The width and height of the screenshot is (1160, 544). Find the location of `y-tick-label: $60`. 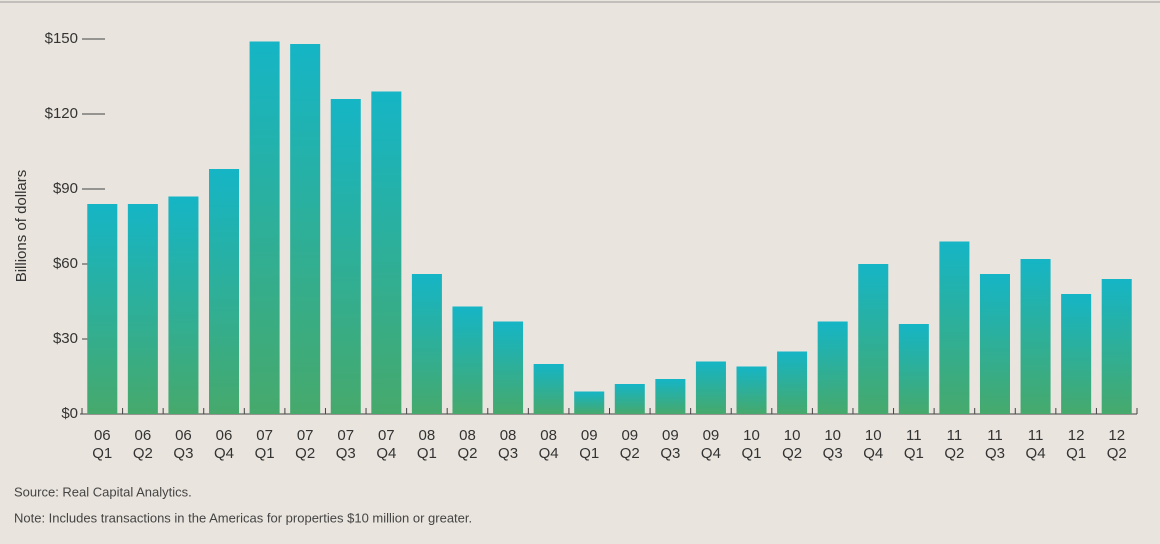

y-tick-label: $60 is located at coordinates (65, 263).